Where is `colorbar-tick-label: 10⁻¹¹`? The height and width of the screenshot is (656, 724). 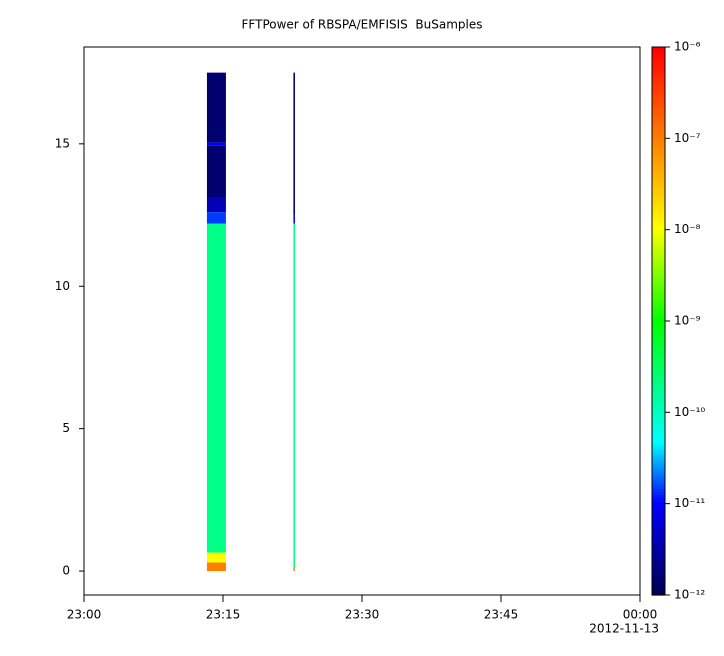 colorbar-tick-label: 10⁻¹¹ is located at coordinates (689, 503).